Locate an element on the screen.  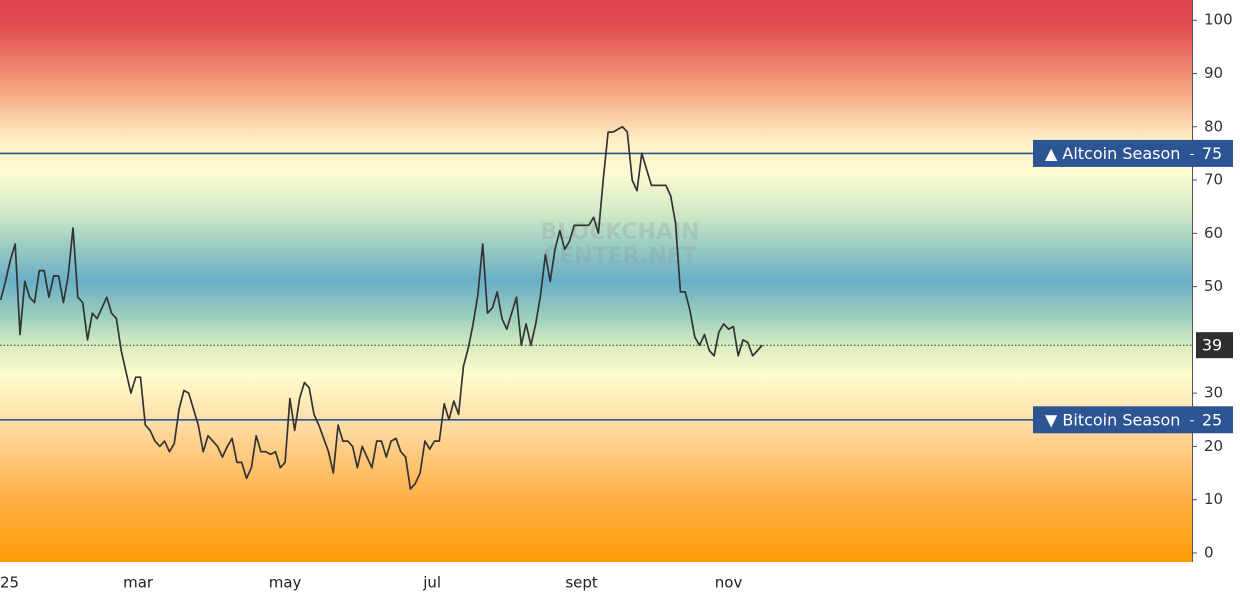
current-value-label: 39 is located at coordinates (1212, 345).